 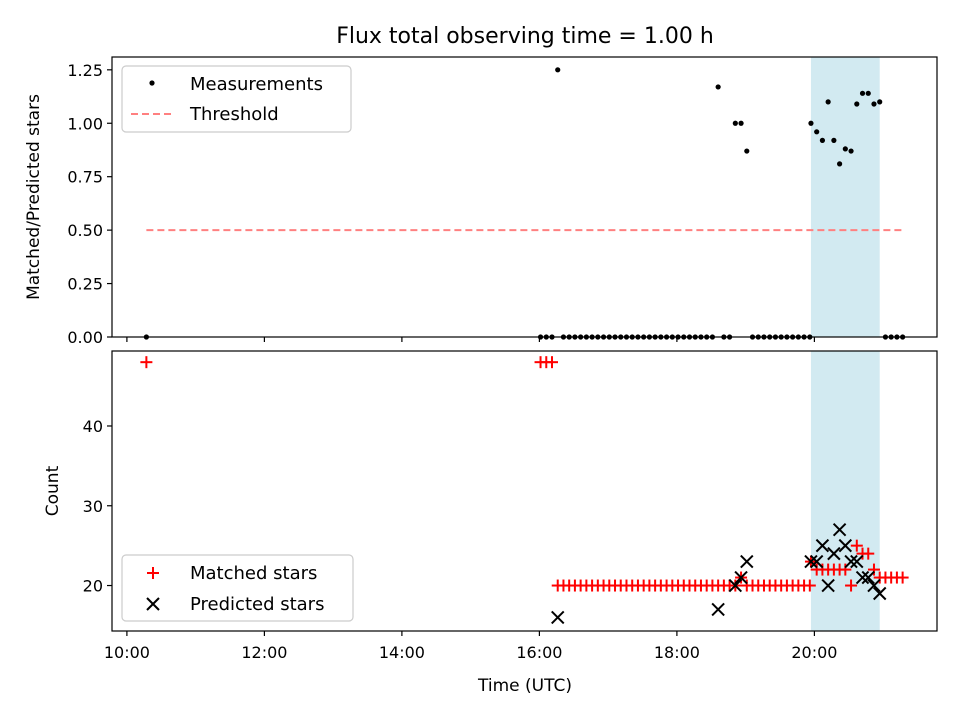 I want to click on x-axis-label: Time (UTC), so click(x=524, y=686).